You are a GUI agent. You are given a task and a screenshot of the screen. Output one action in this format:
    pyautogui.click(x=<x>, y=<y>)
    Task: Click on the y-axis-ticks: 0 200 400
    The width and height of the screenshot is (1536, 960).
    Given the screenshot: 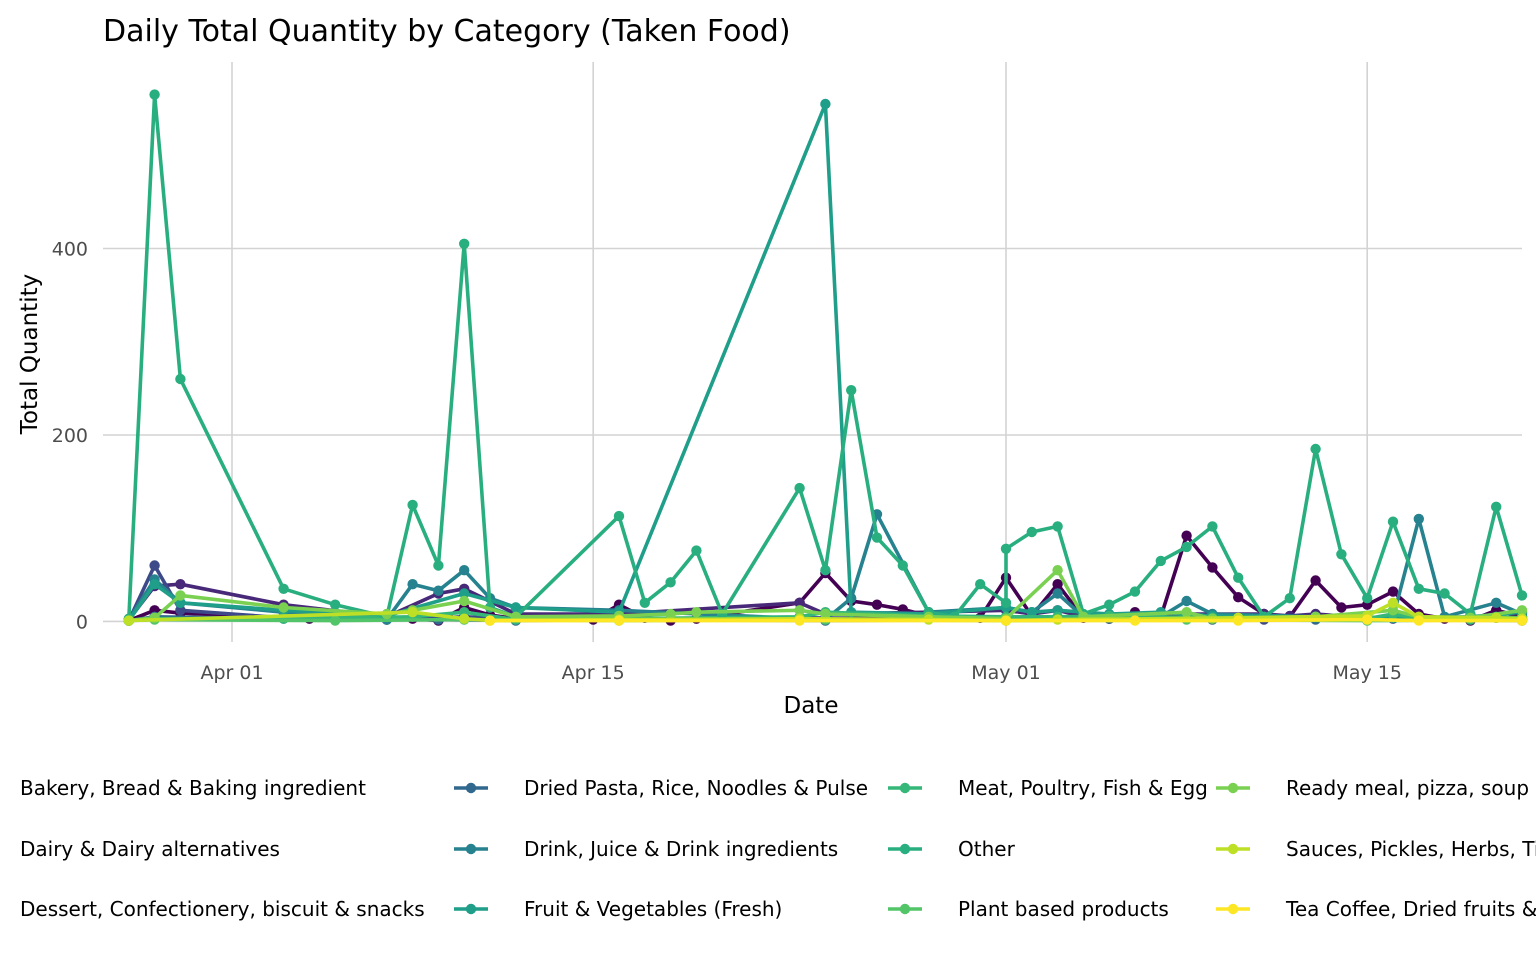 What is the action you would take?
    pyautogui.click(x=70, y=435)
    